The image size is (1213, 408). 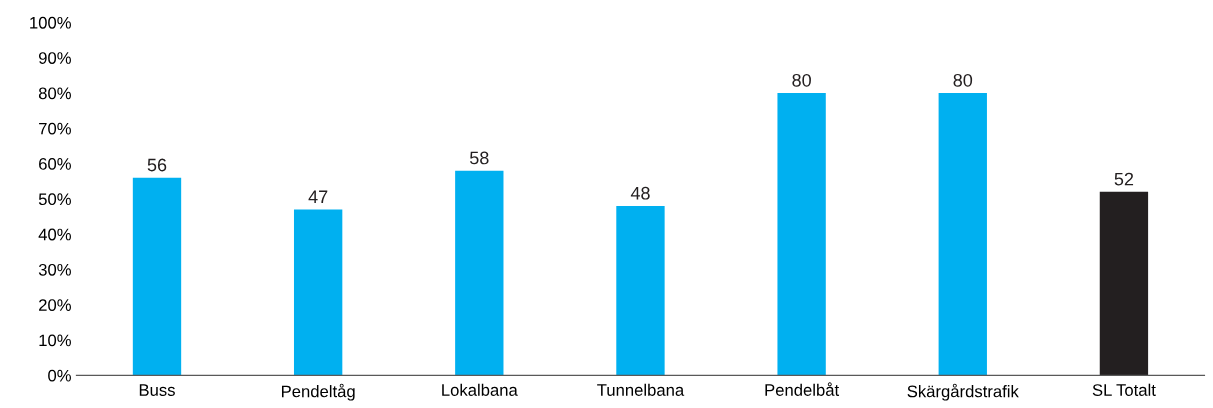 I want to click on x-tick-label: Skärgårdstrafik, so click(x=963, y=392).